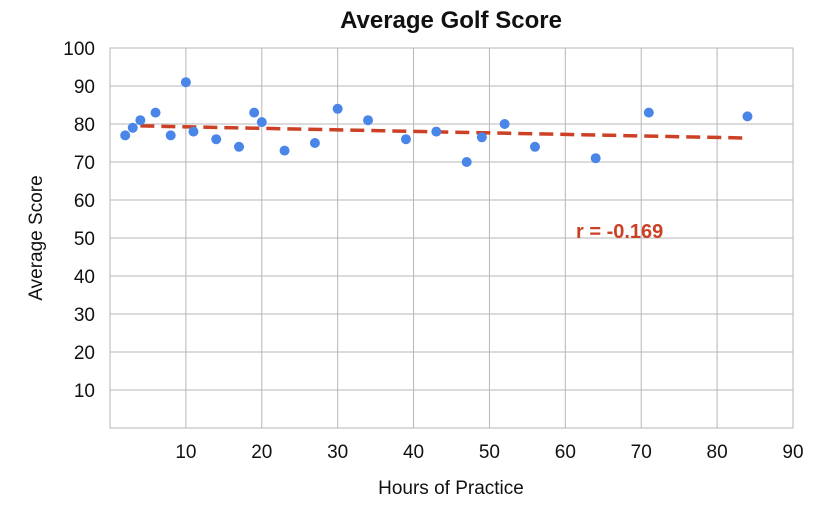 The image size is (829, 511). I want to click on y-tick-label: 70, so click(84, 163).